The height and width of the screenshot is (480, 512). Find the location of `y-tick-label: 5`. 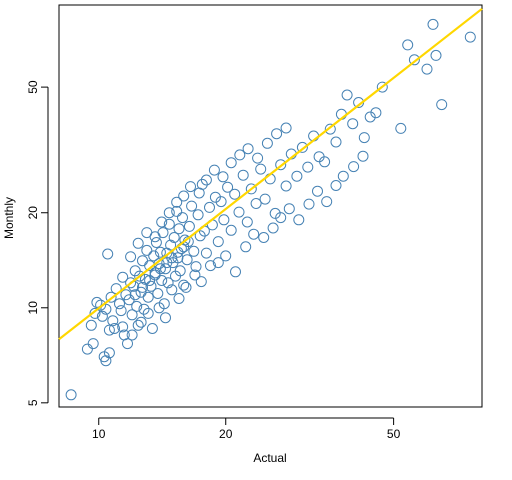

y-tick-label: 5 is located at coordinates (33, 402).